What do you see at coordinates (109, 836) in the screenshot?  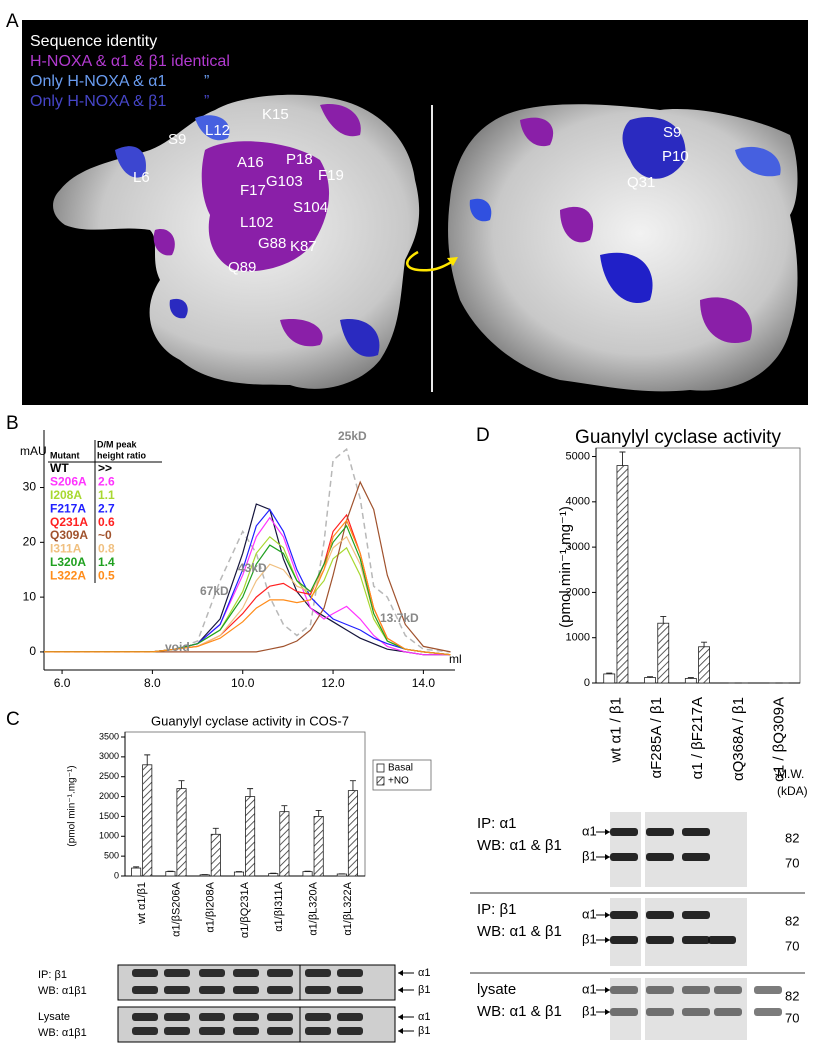 I see `y-tick-label: 1000` at bounding box center [109, 836].